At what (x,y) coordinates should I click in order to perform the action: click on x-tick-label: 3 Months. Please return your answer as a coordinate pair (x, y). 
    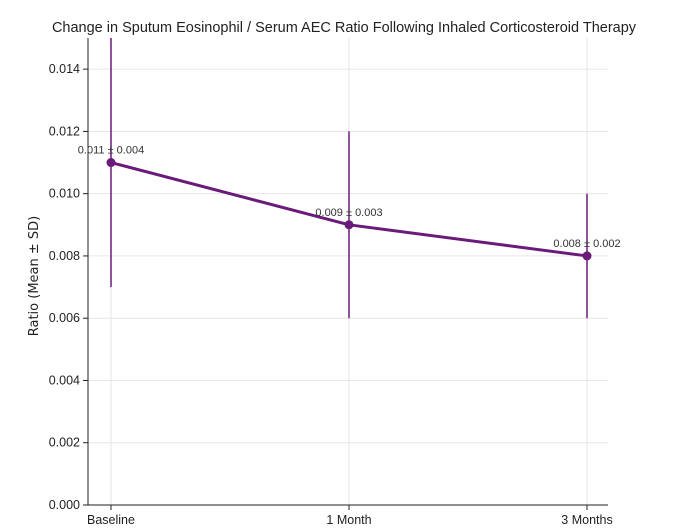
    Looking at the image, I should click on (586, 520).